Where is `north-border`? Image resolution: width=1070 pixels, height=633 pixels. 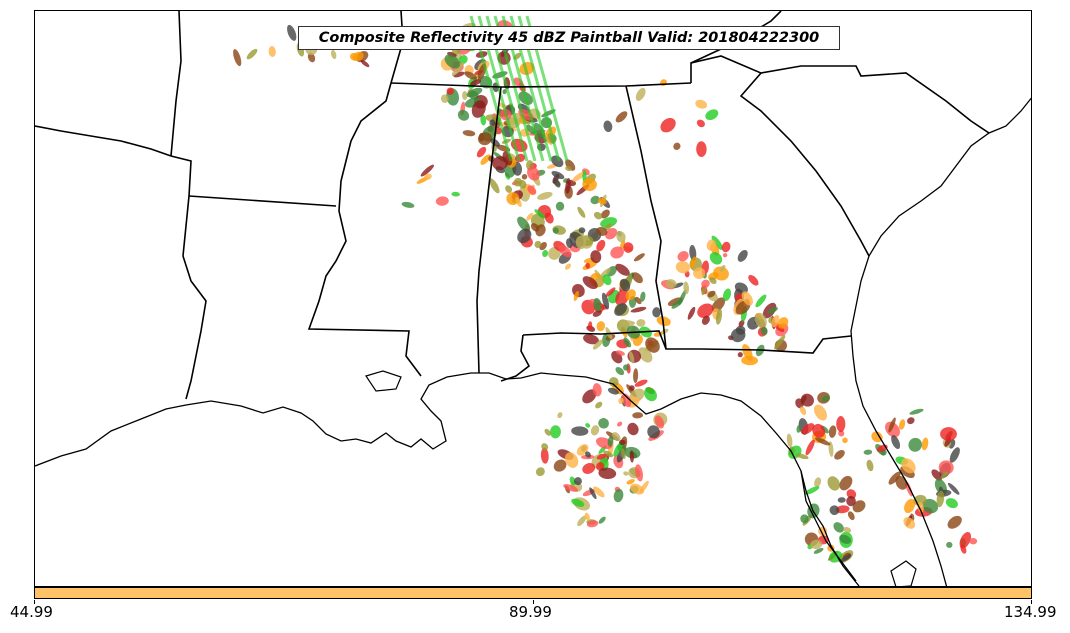 north-border is located at coordinates (103, 141).